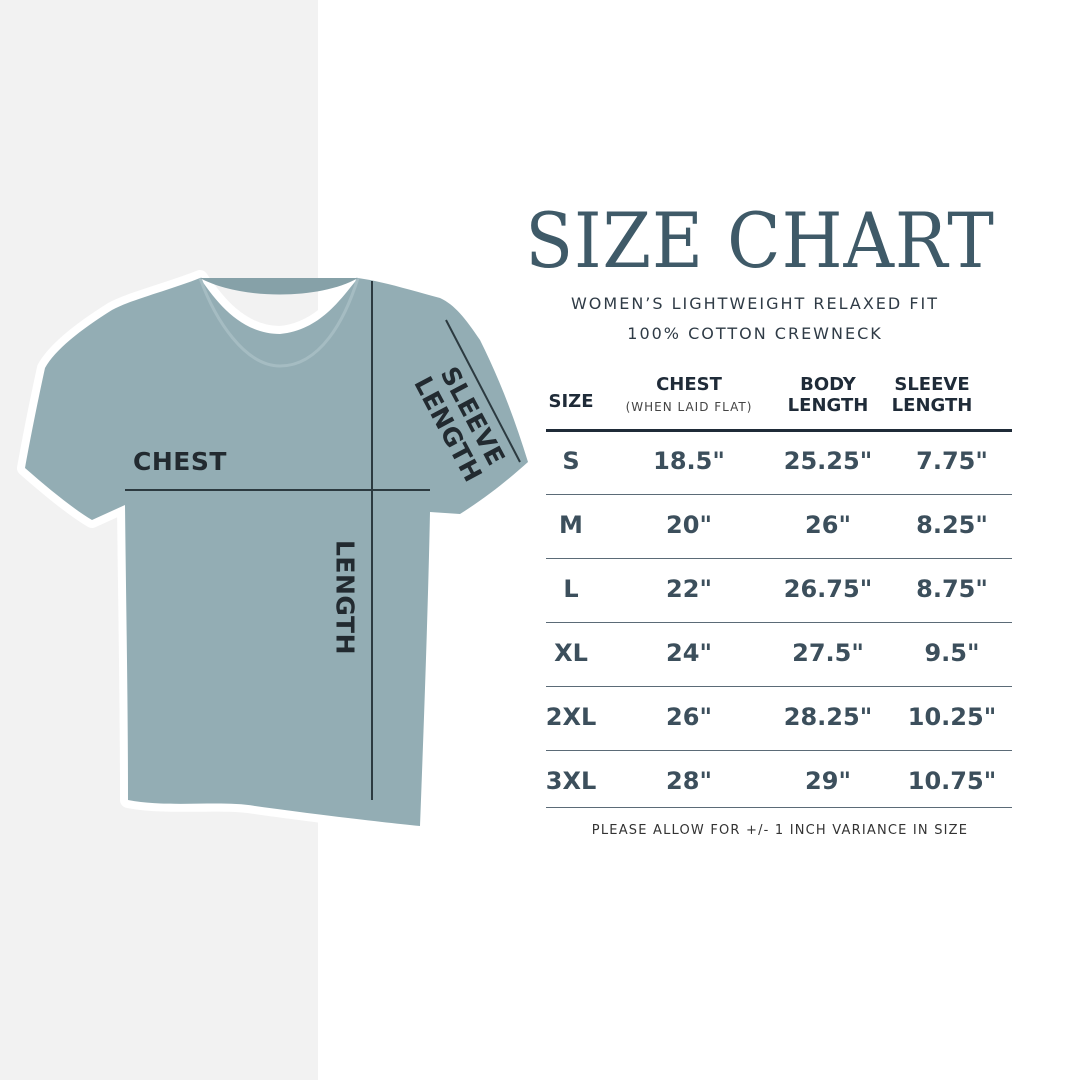 This screenshot has height=1080, width=1080. What do you see at coordinates (952, 589) in the screenshot?
I see `cell-sleeve: 8.75"` at bounding box center [952, 589].